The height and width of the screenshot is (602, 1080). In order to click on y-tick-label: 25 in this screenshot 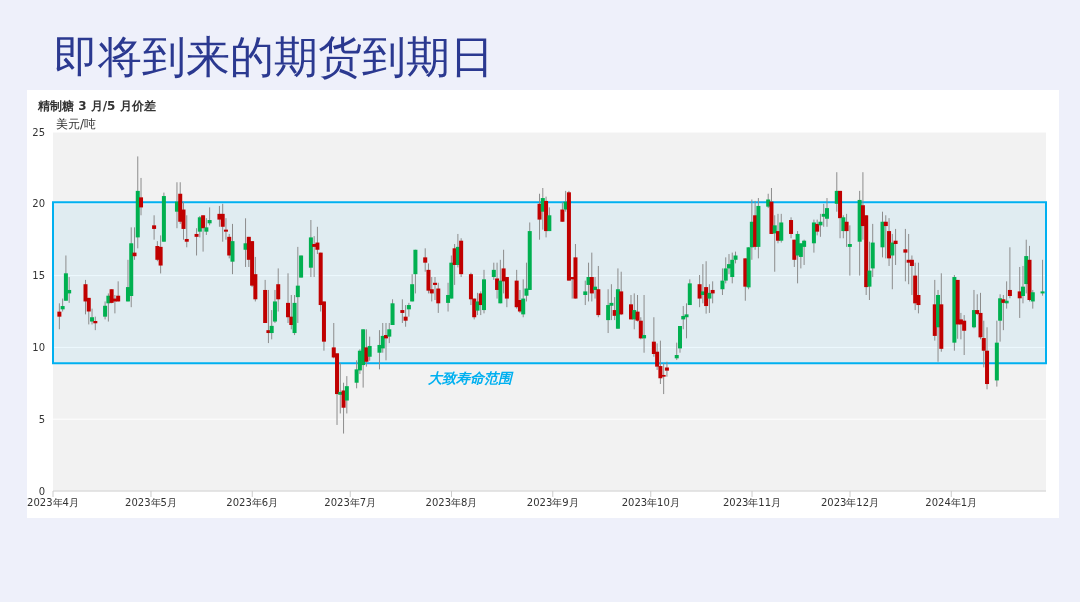, I will do `click(38, 132)`.